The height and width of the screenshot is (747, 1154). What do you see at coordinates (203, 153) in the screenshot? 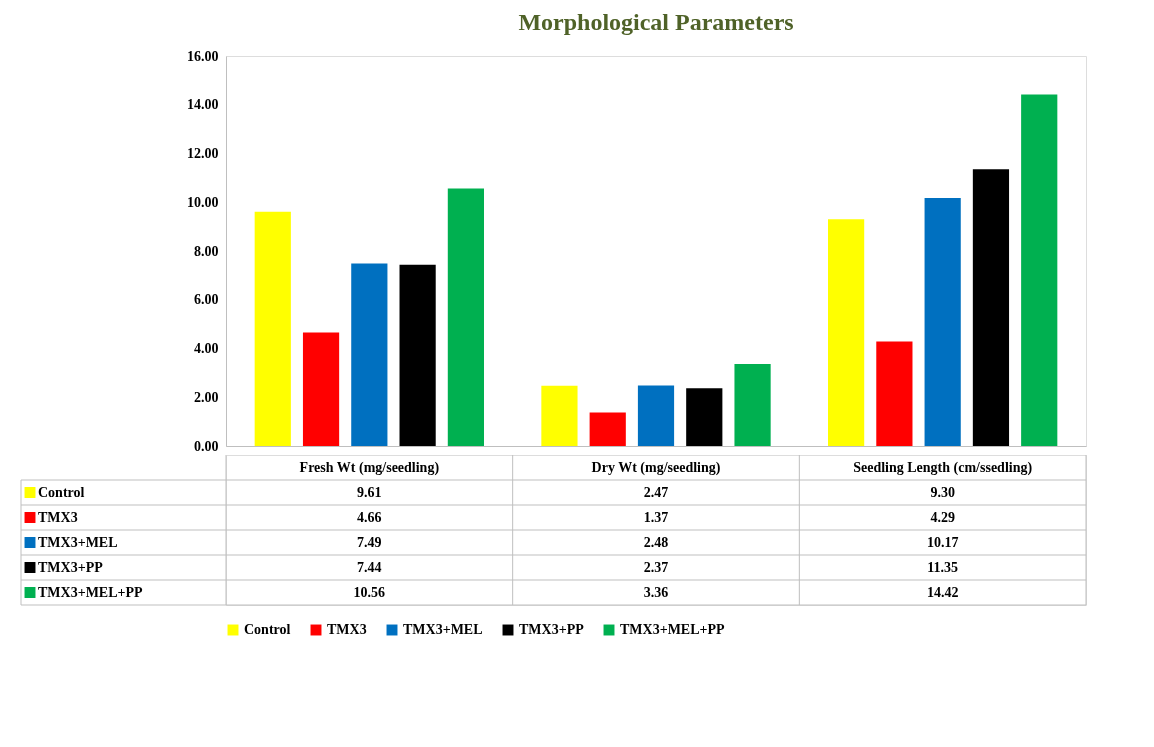
I see `y-tick-label: 12.00` at bounding box center [203, 153].